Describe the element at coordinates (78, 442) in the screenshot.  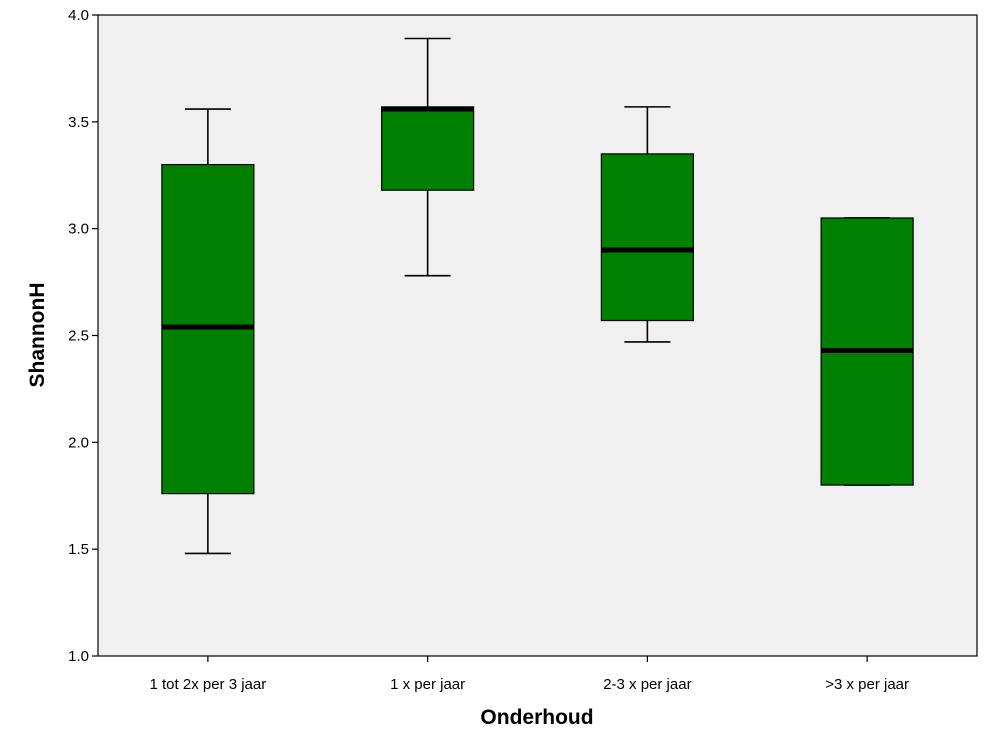
I see `y-tick-label: 2.0` at that location.